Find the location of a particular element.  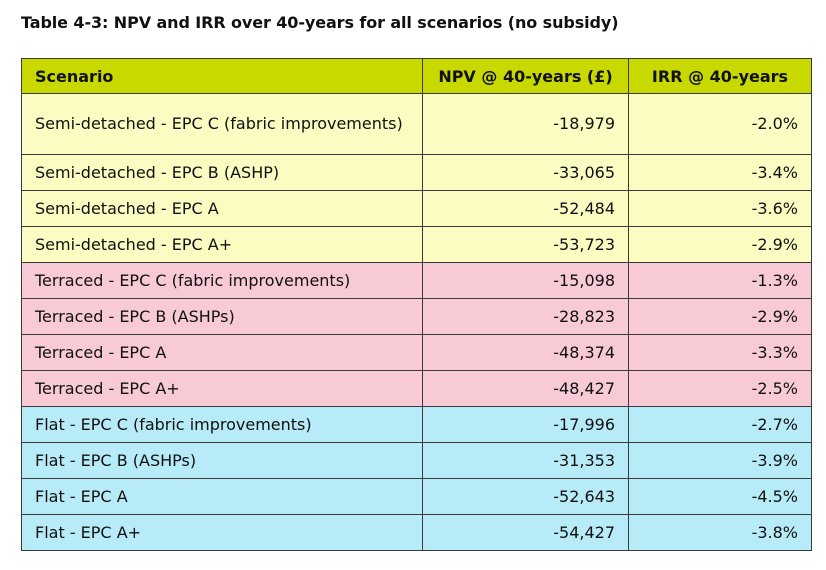

scenario-cell: Flat - EPC C (fabric improvements) is located at coordinates (222, 424).